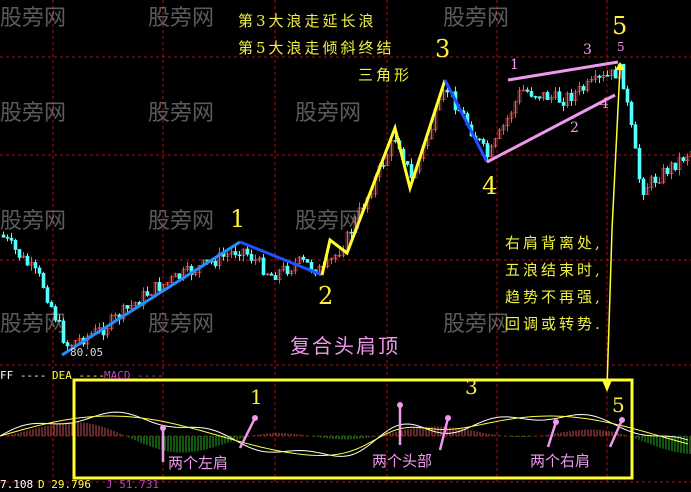  Describe the element at coordinates (466, 121) in the screenshot. I see `wave-4-line` at that location.